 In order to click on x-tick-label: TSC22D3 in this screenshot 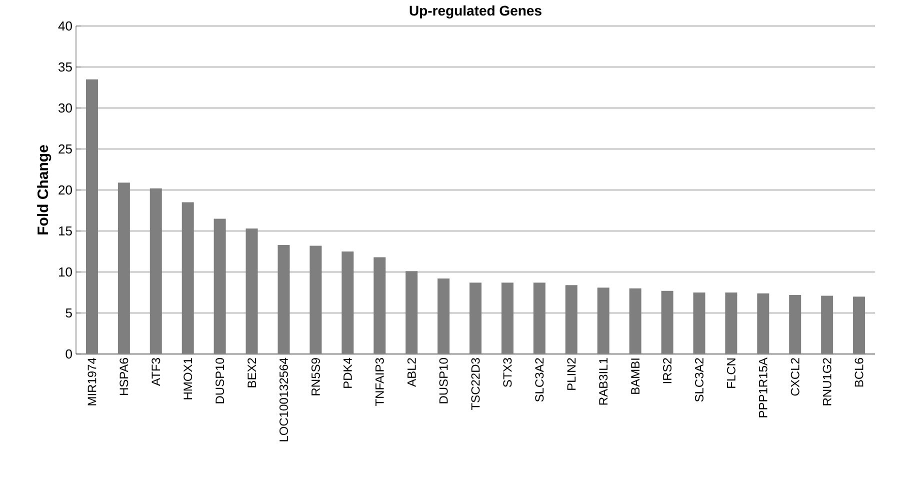, I will do `click(475, 384)`.